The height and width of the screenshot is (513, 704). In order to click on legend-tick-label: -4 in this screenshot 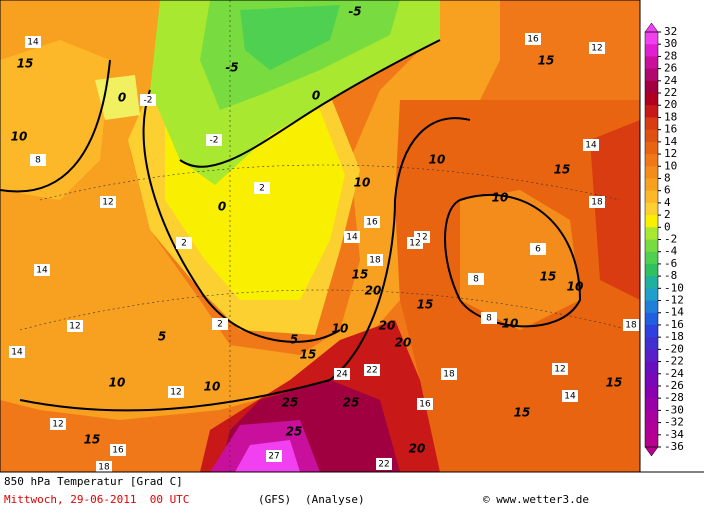, I will do `click(671, 251)`.